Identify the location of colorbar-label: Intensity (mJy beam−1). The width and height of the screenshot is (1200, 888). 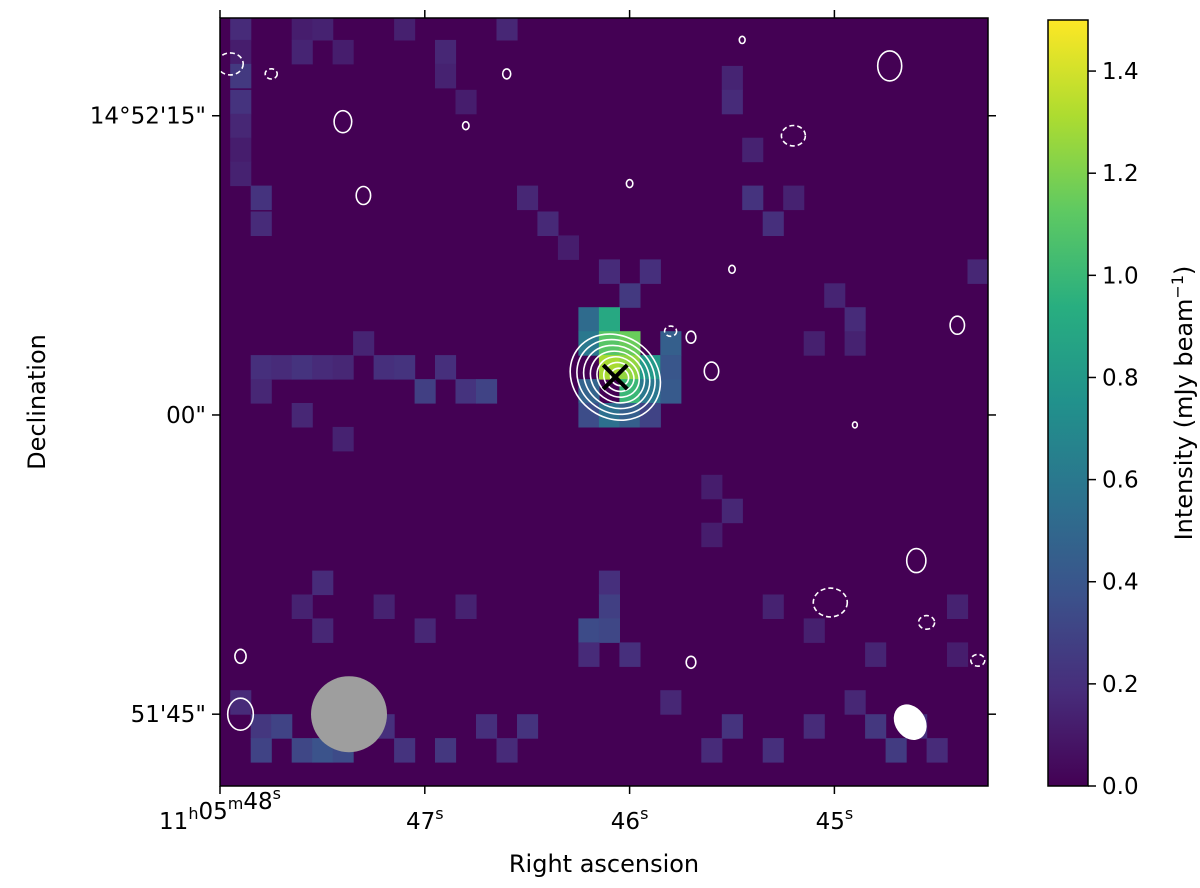
(1183, 403).